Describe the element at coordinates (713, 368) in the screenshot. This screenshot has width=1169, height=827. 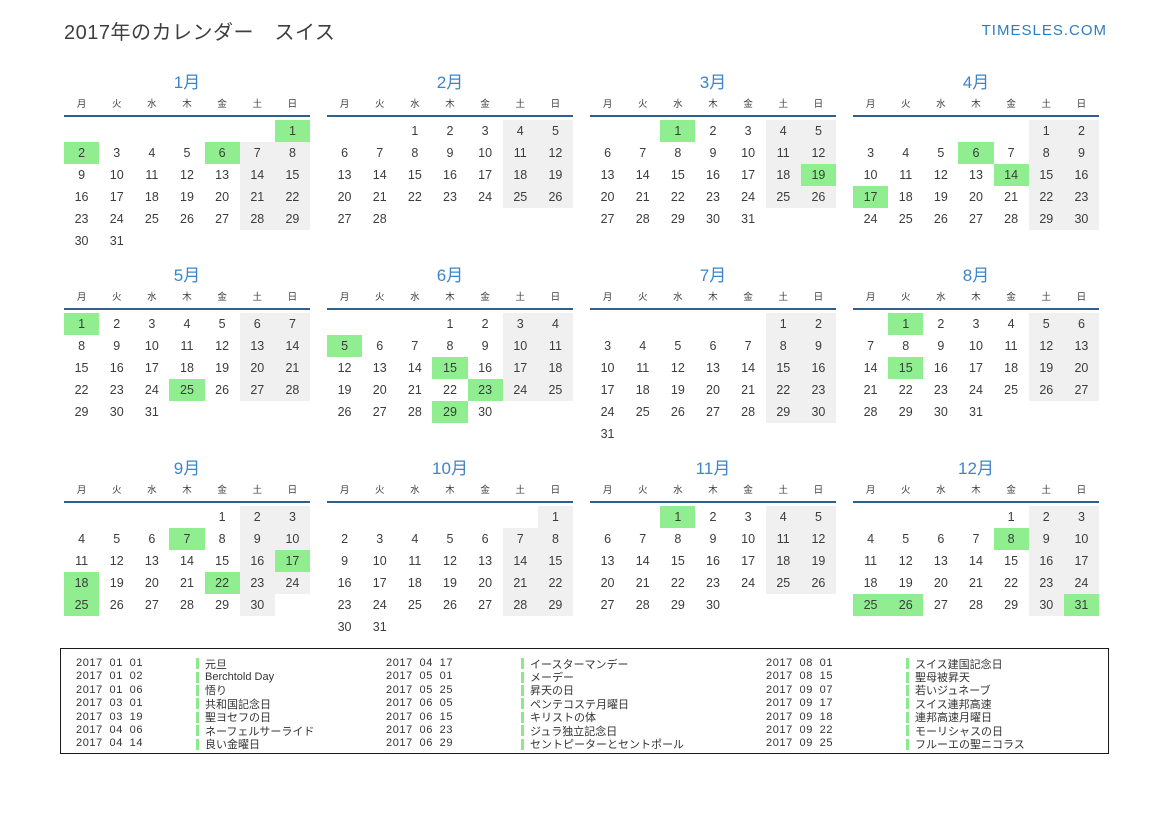
I see `day-cell: 13` at that location.